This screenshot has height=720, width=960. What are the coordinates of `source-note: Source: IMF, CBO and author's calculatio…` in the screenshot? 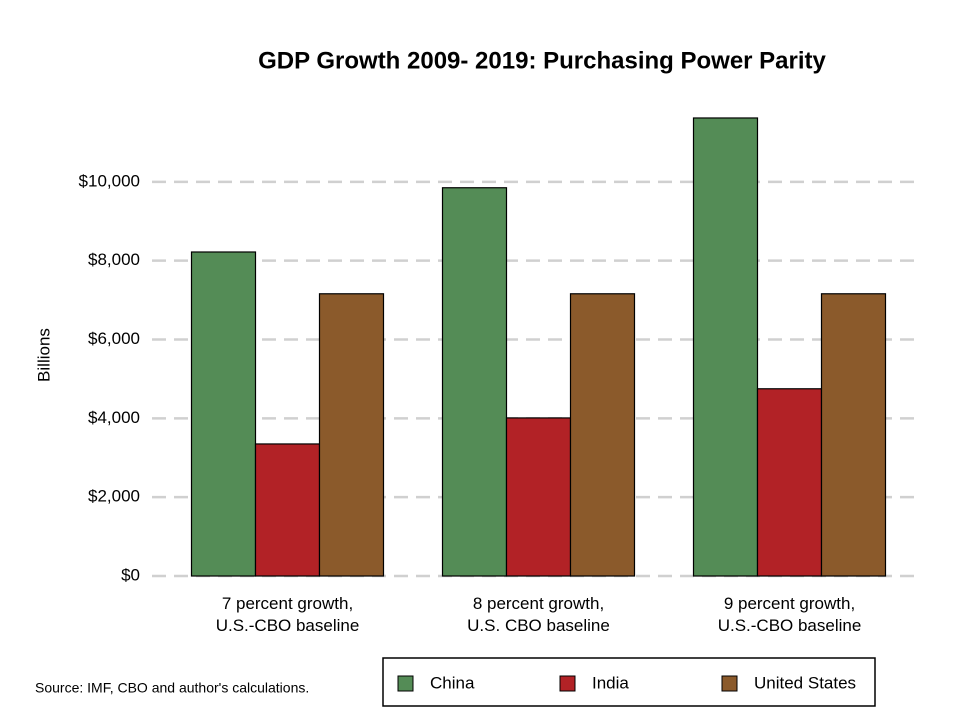 It's located at (172, 688).